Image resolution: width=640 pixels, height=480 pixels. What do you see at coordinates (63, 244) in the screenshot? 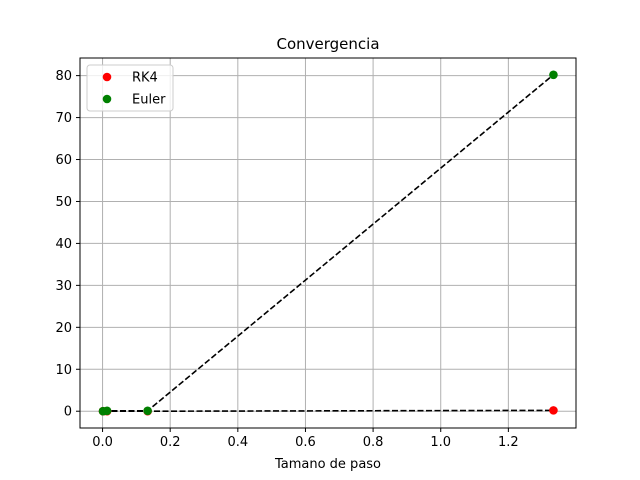
I see `y-tick-label: 40` at bounding box center [63, 244].